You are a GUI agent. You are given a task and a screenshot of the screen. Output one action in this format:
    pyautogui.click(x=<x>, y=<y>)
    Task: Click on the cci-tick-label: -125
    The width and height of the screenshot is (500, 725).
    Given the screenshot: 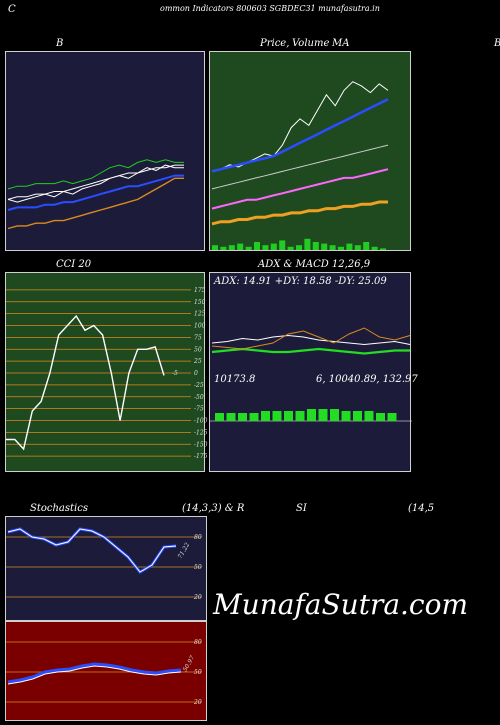 What is the action you would take?
    pyautogui.click(x=201, y=432)
    